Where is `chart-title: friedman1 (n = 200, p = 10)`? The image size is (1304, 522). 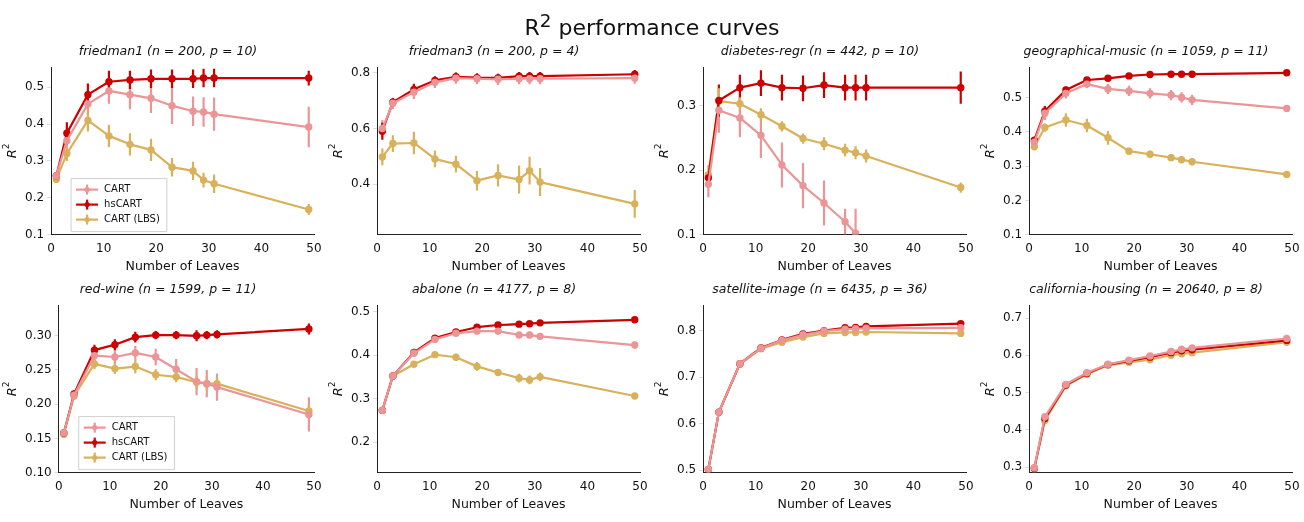 chart-title: friedman1 (n = 200, p = 10) is located at coordinates (168, 50).